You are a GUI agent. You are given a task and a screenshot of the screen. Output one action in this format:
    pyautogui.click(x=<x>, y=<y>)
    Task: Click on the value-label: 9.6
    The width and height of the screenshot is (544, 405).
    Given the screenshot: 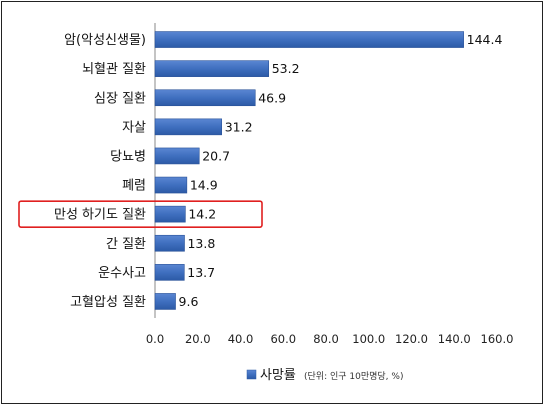 What is the action you would take?
    pyautogui.click(x=189, y=301)
    